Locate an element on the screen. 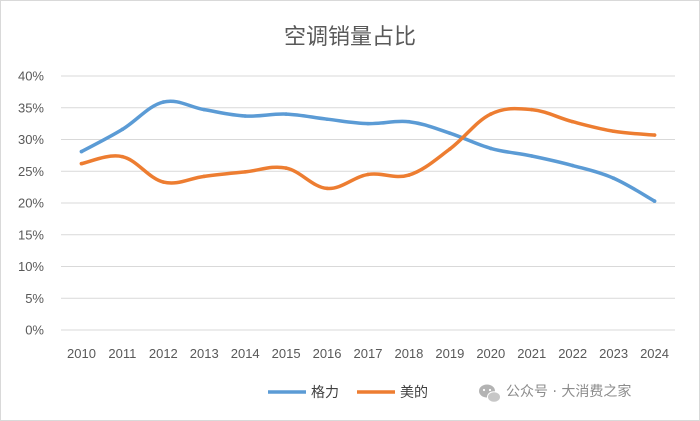 The width and height of the screenshot is (700, 421). x-tick-label: 2020 is located at coordinates (490, 353).